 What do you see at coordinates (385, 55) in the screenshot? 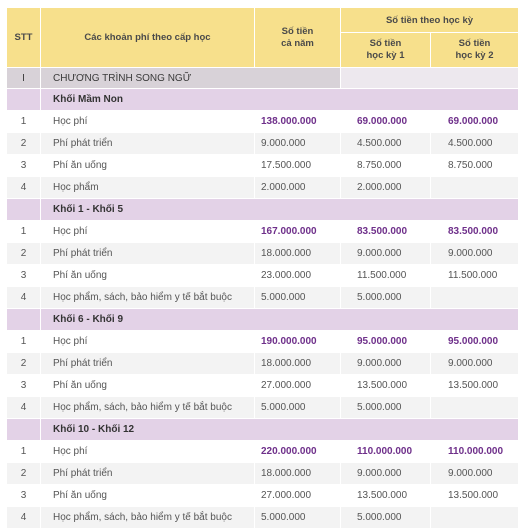
I see `header-sem1-line2: học kỳ 1` at bounding box center [385, 55].